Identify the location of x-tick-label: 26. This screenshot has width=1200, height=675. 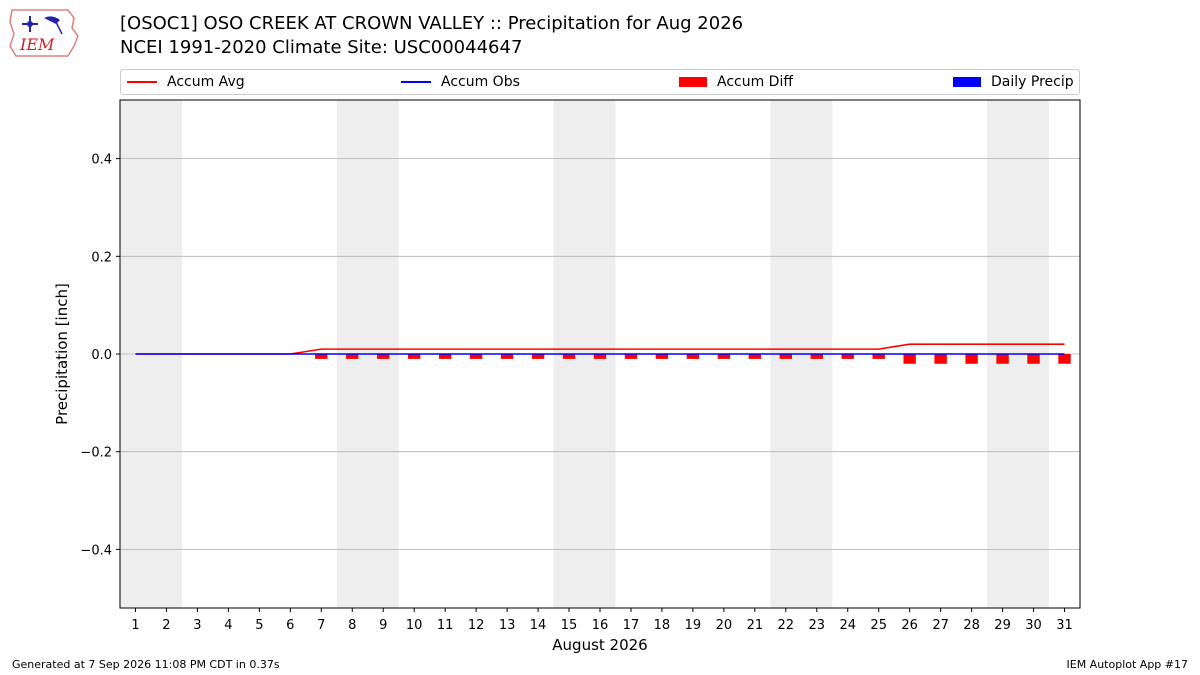
(909, 625).